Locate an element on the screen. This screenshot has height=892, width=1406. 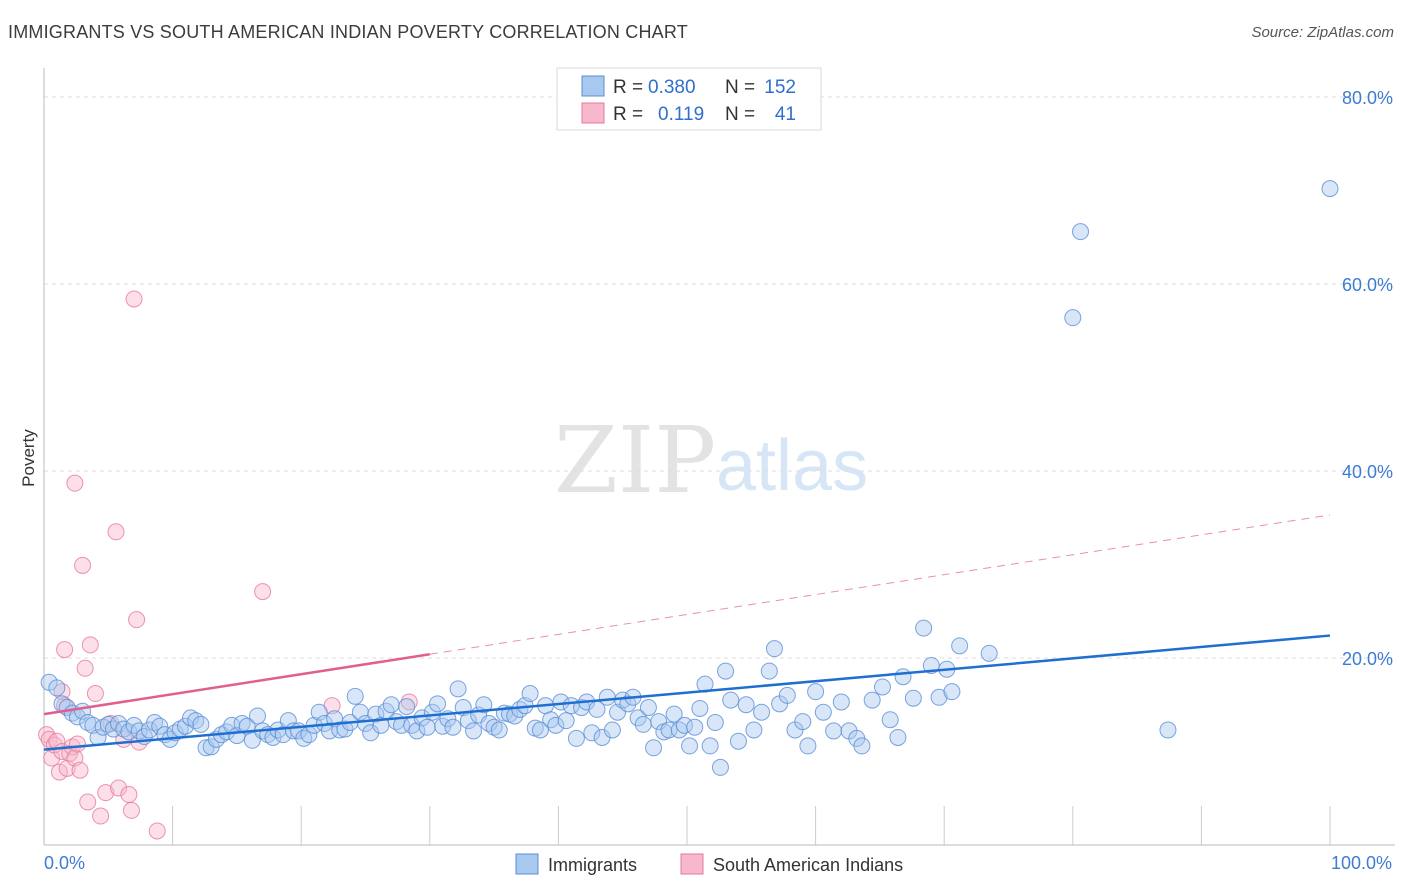
legend-n-value-2: 41 is located at coordinates (785, 114).